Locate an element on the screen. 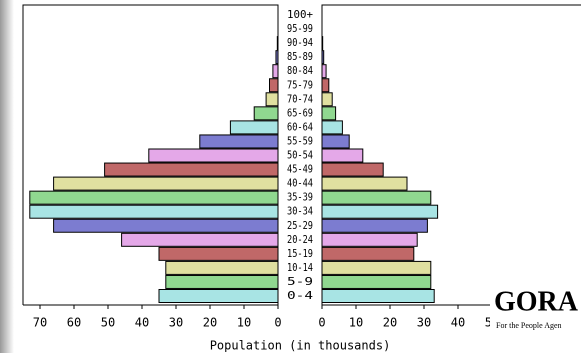  logo-background is located at coordinates (535, 308).